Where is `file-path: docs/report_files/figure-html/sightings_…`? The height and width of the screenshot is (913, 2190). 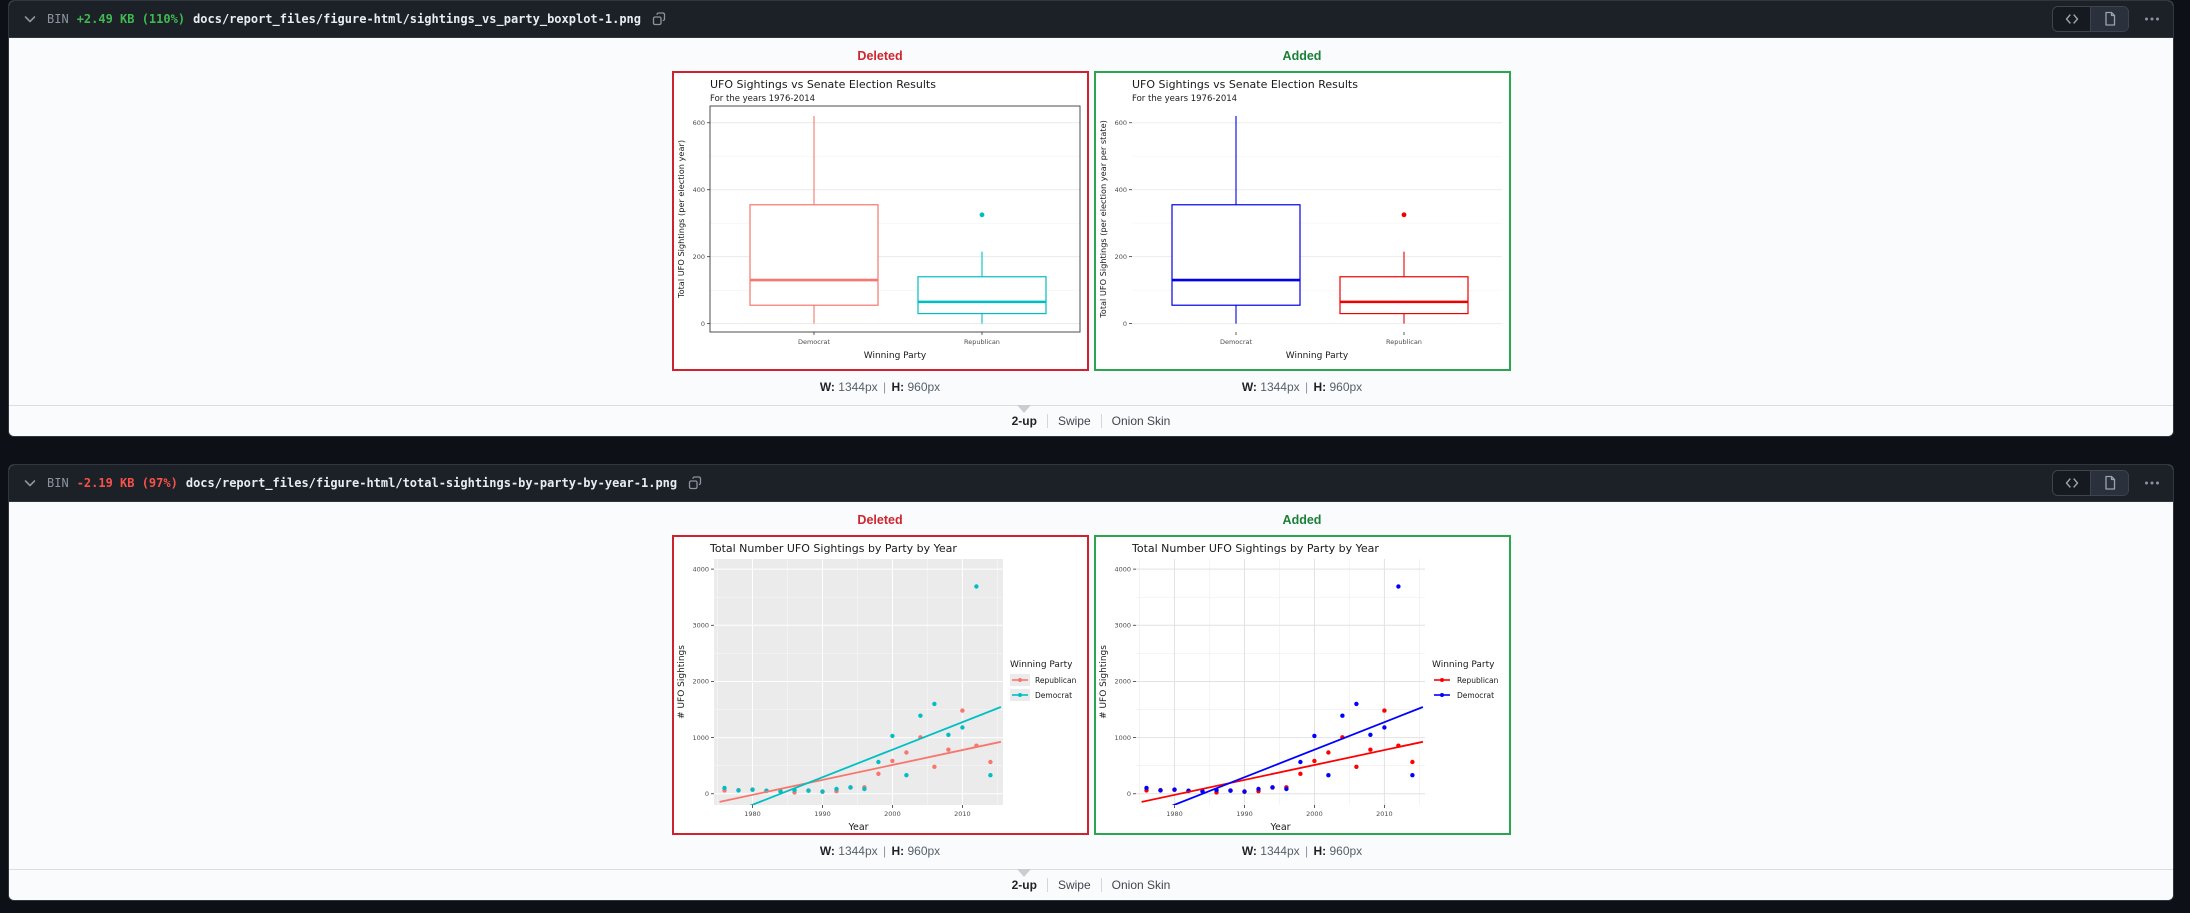
file-path: docs/report_files/figure-html/sightings_… is located at coordinates (417, 19).